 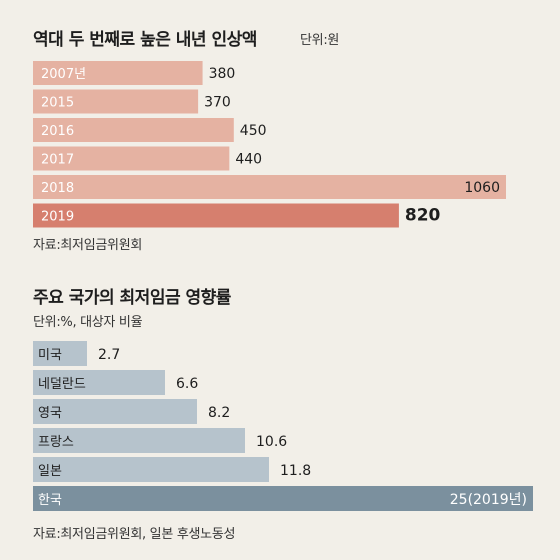 I want to click on value-label: 440, so click(x=248, y=160).